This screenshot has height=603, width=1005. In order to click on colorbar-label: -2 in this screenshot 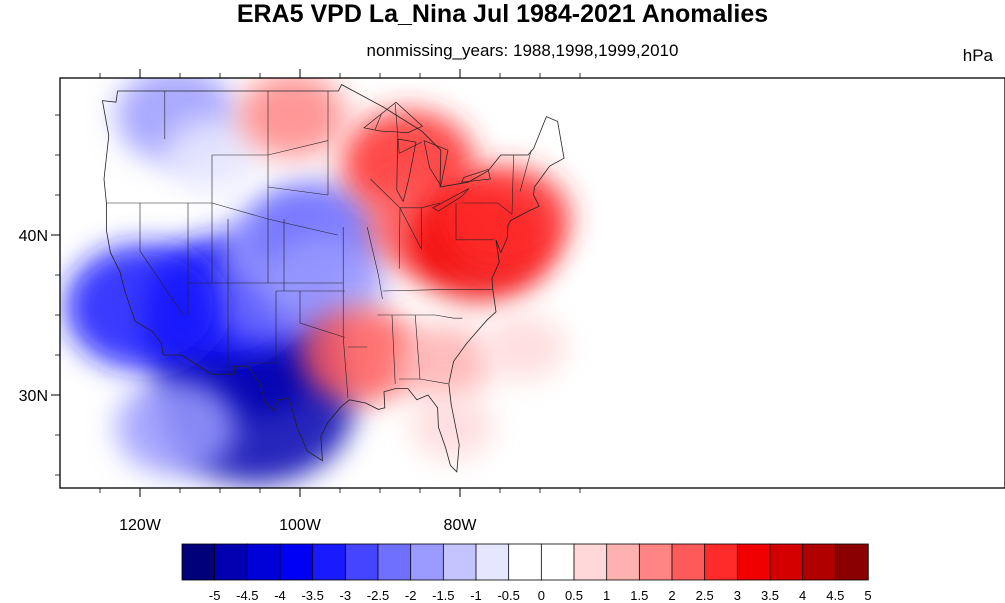, I will do `click(411, 595)`.